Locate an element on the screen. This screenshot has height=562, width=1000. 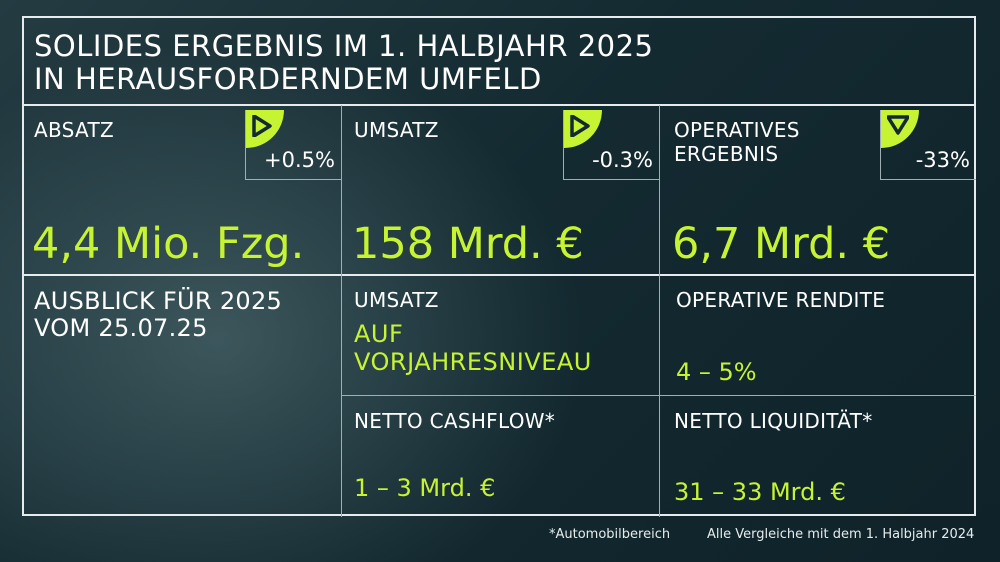
outlook-title: AUSBLICK FÜR 2025 VOM 25.07.25 is located at coordinates (158, 315).